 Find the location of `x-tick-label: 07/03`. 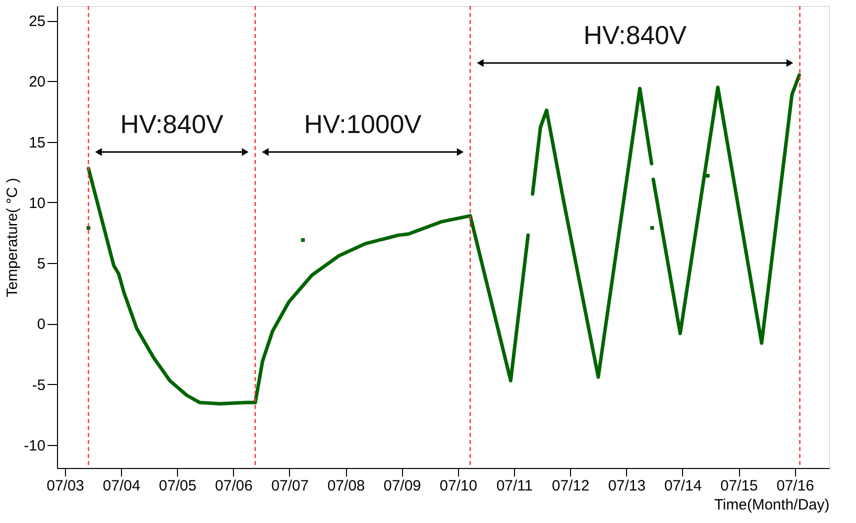

x-tick-label: 07/03 is located at coordinates (65, 486).